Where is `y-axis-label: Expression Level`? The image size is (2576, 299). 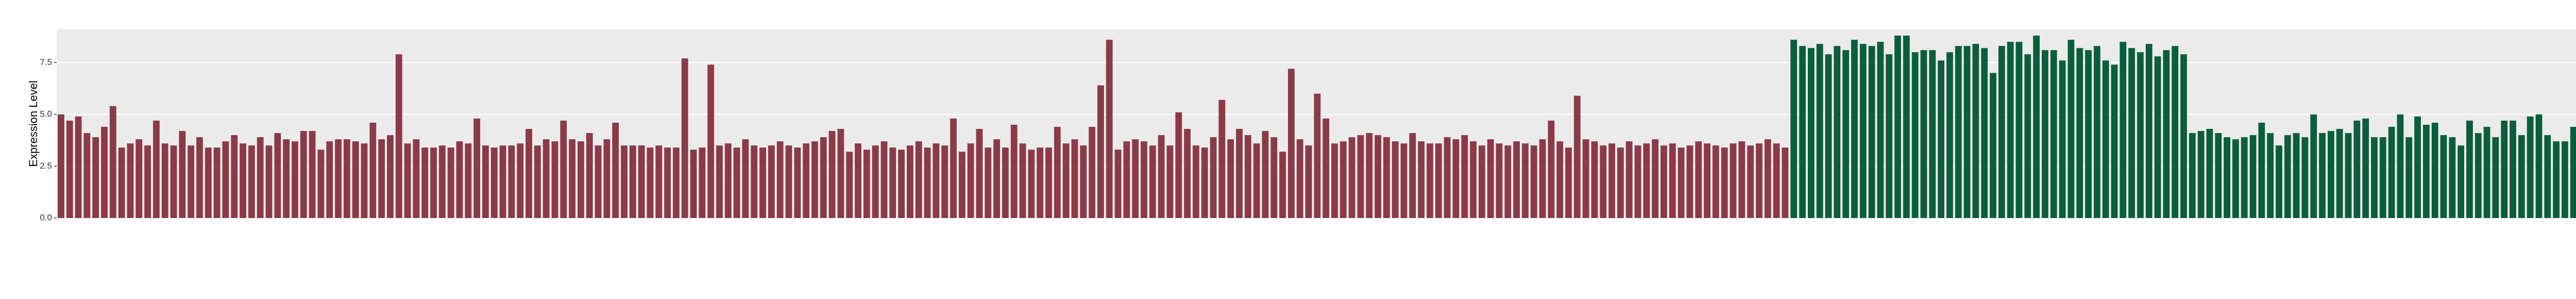
y-axis-label: Expression Level is located at coordinates (33, 123).